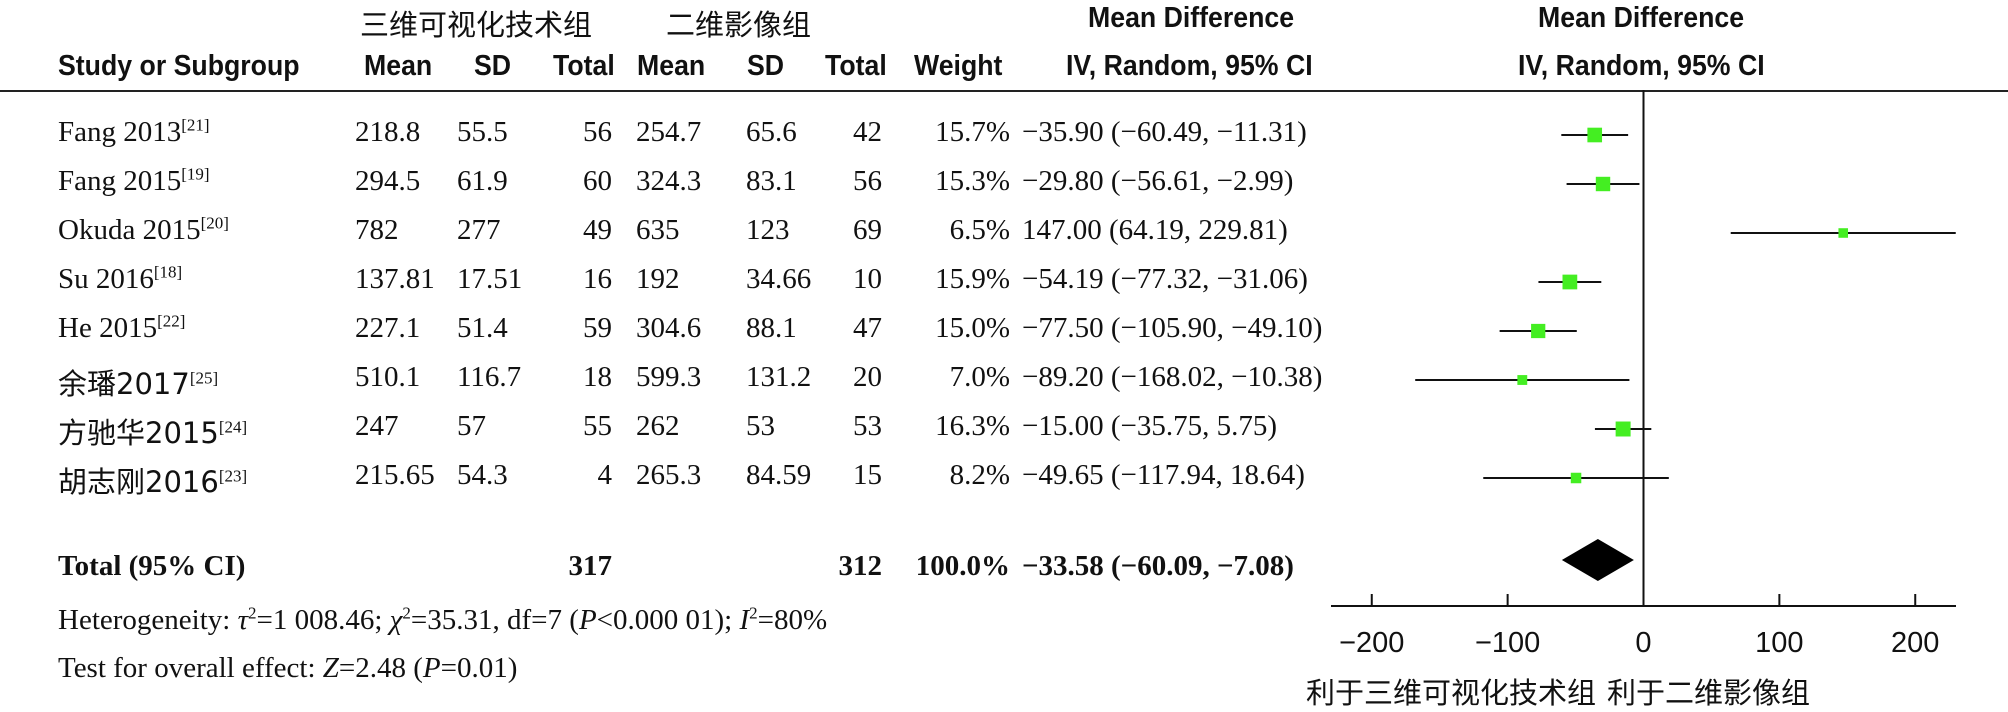 The image size is (2008, 712). What do you see at coordinates (867, 132) in the screenshot?
I see `cell-n2: 42` at bounding box center [867, 132].